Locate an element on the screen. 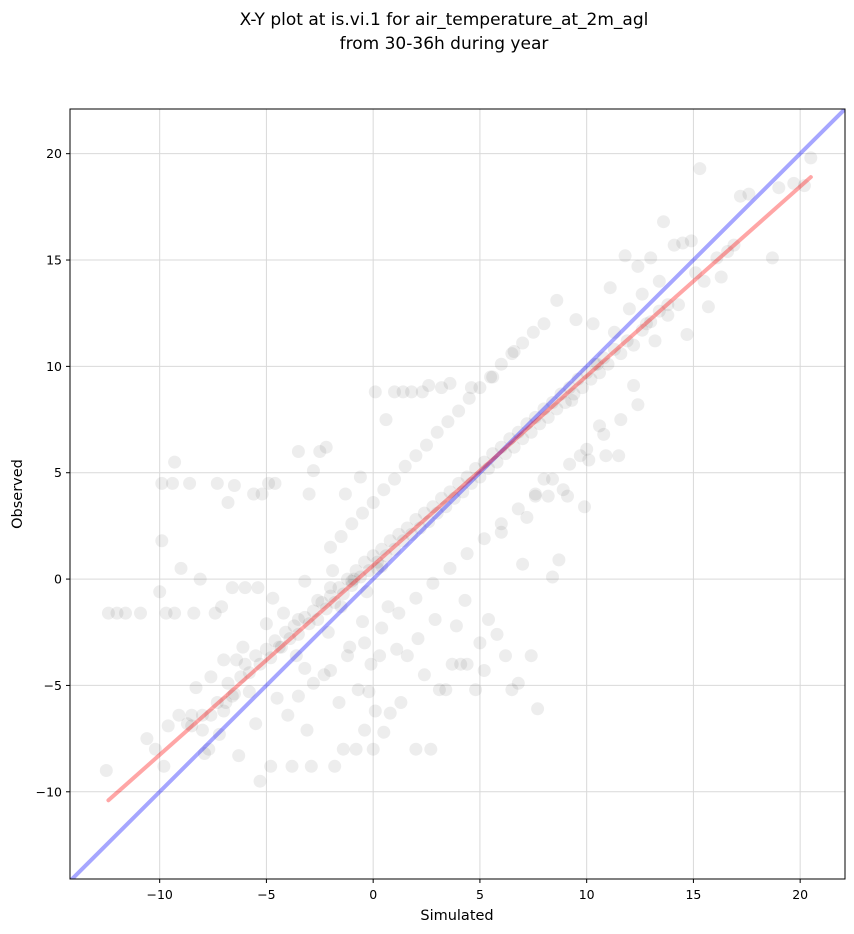  x-tick-label: −10 is located at coordinates (159, 894).